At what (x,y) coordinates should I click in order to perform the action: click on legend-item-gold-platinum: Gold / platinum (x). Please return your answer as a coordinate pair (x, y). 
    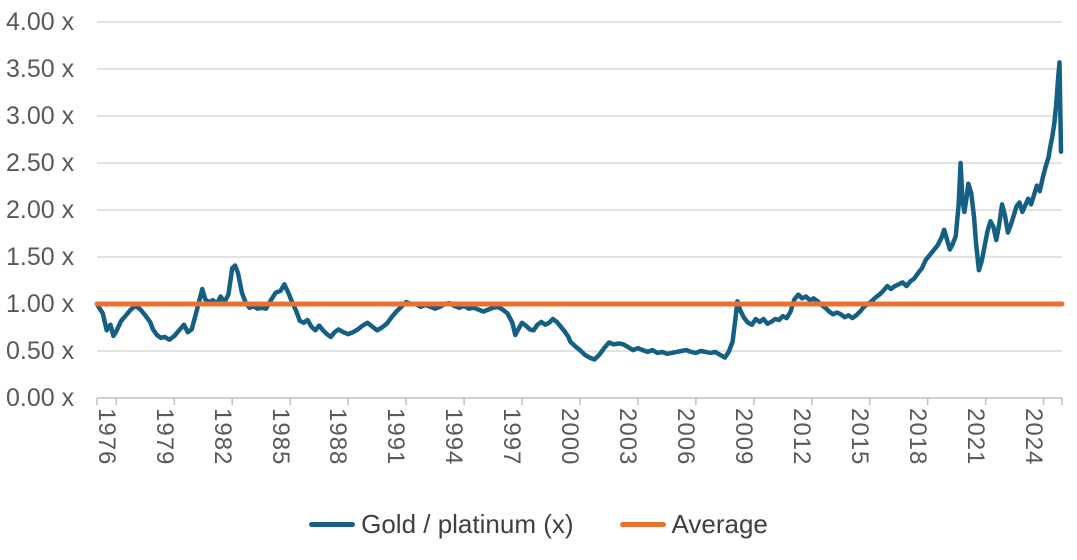
    Looking at the image, I should click on (441, 524).